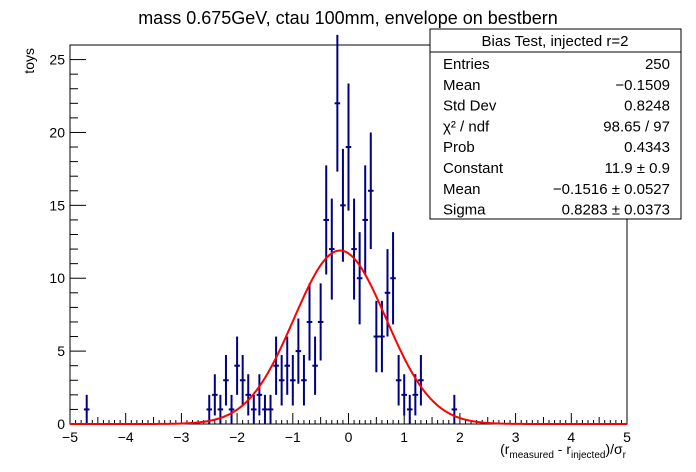  I want to click on stats-row-label: Entries, so click(466, 64).